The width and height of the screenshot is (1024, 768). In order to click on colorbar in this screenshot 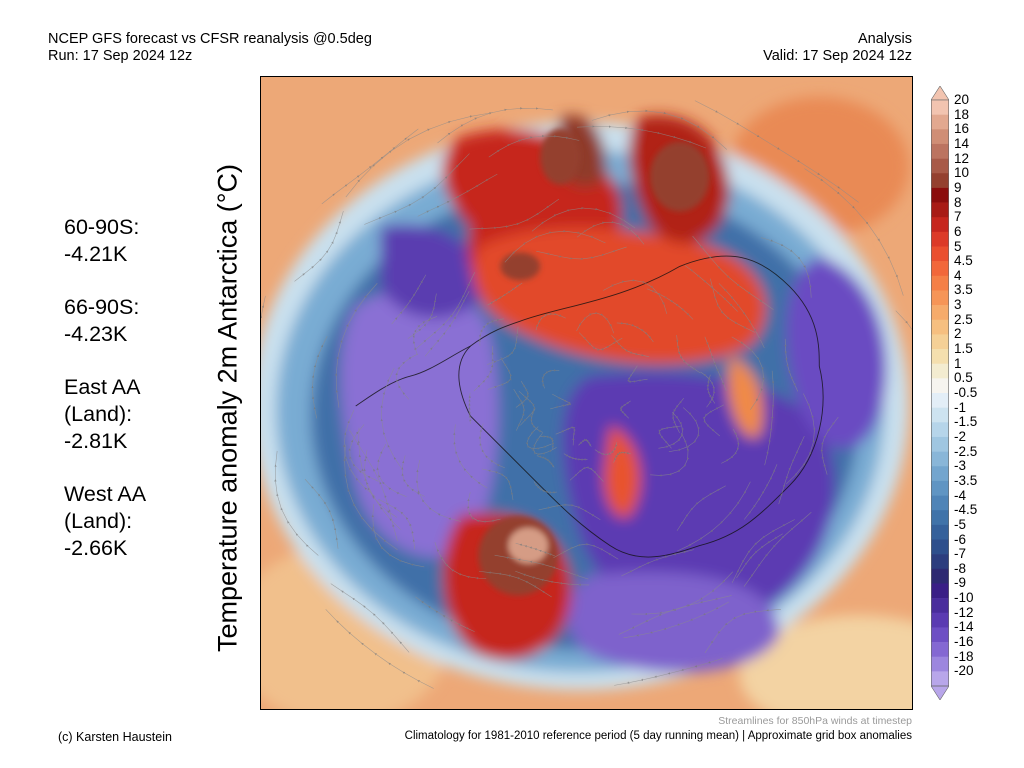, I will do `click(940, 393)`.